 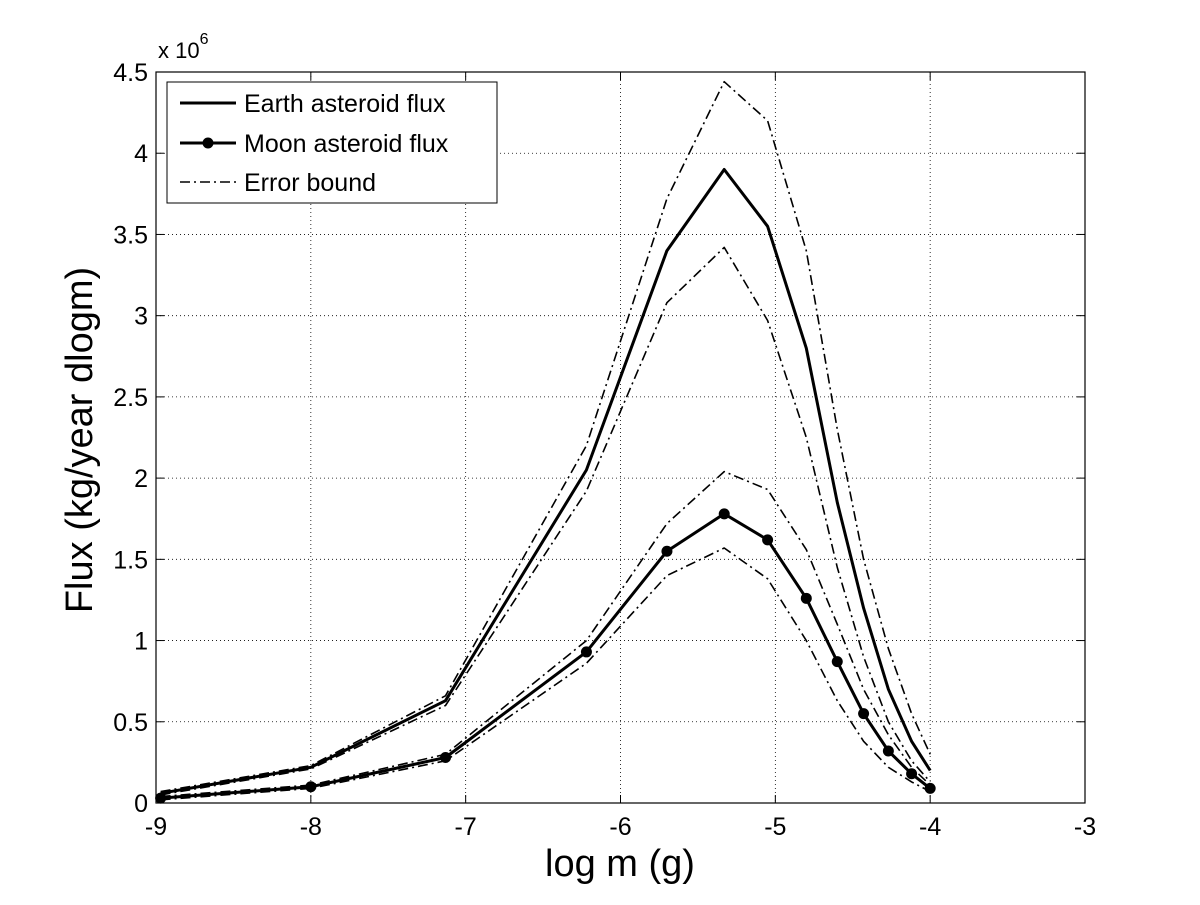 I want to click on y-multiplier-exponent: 6, so click(x=204, y=39).